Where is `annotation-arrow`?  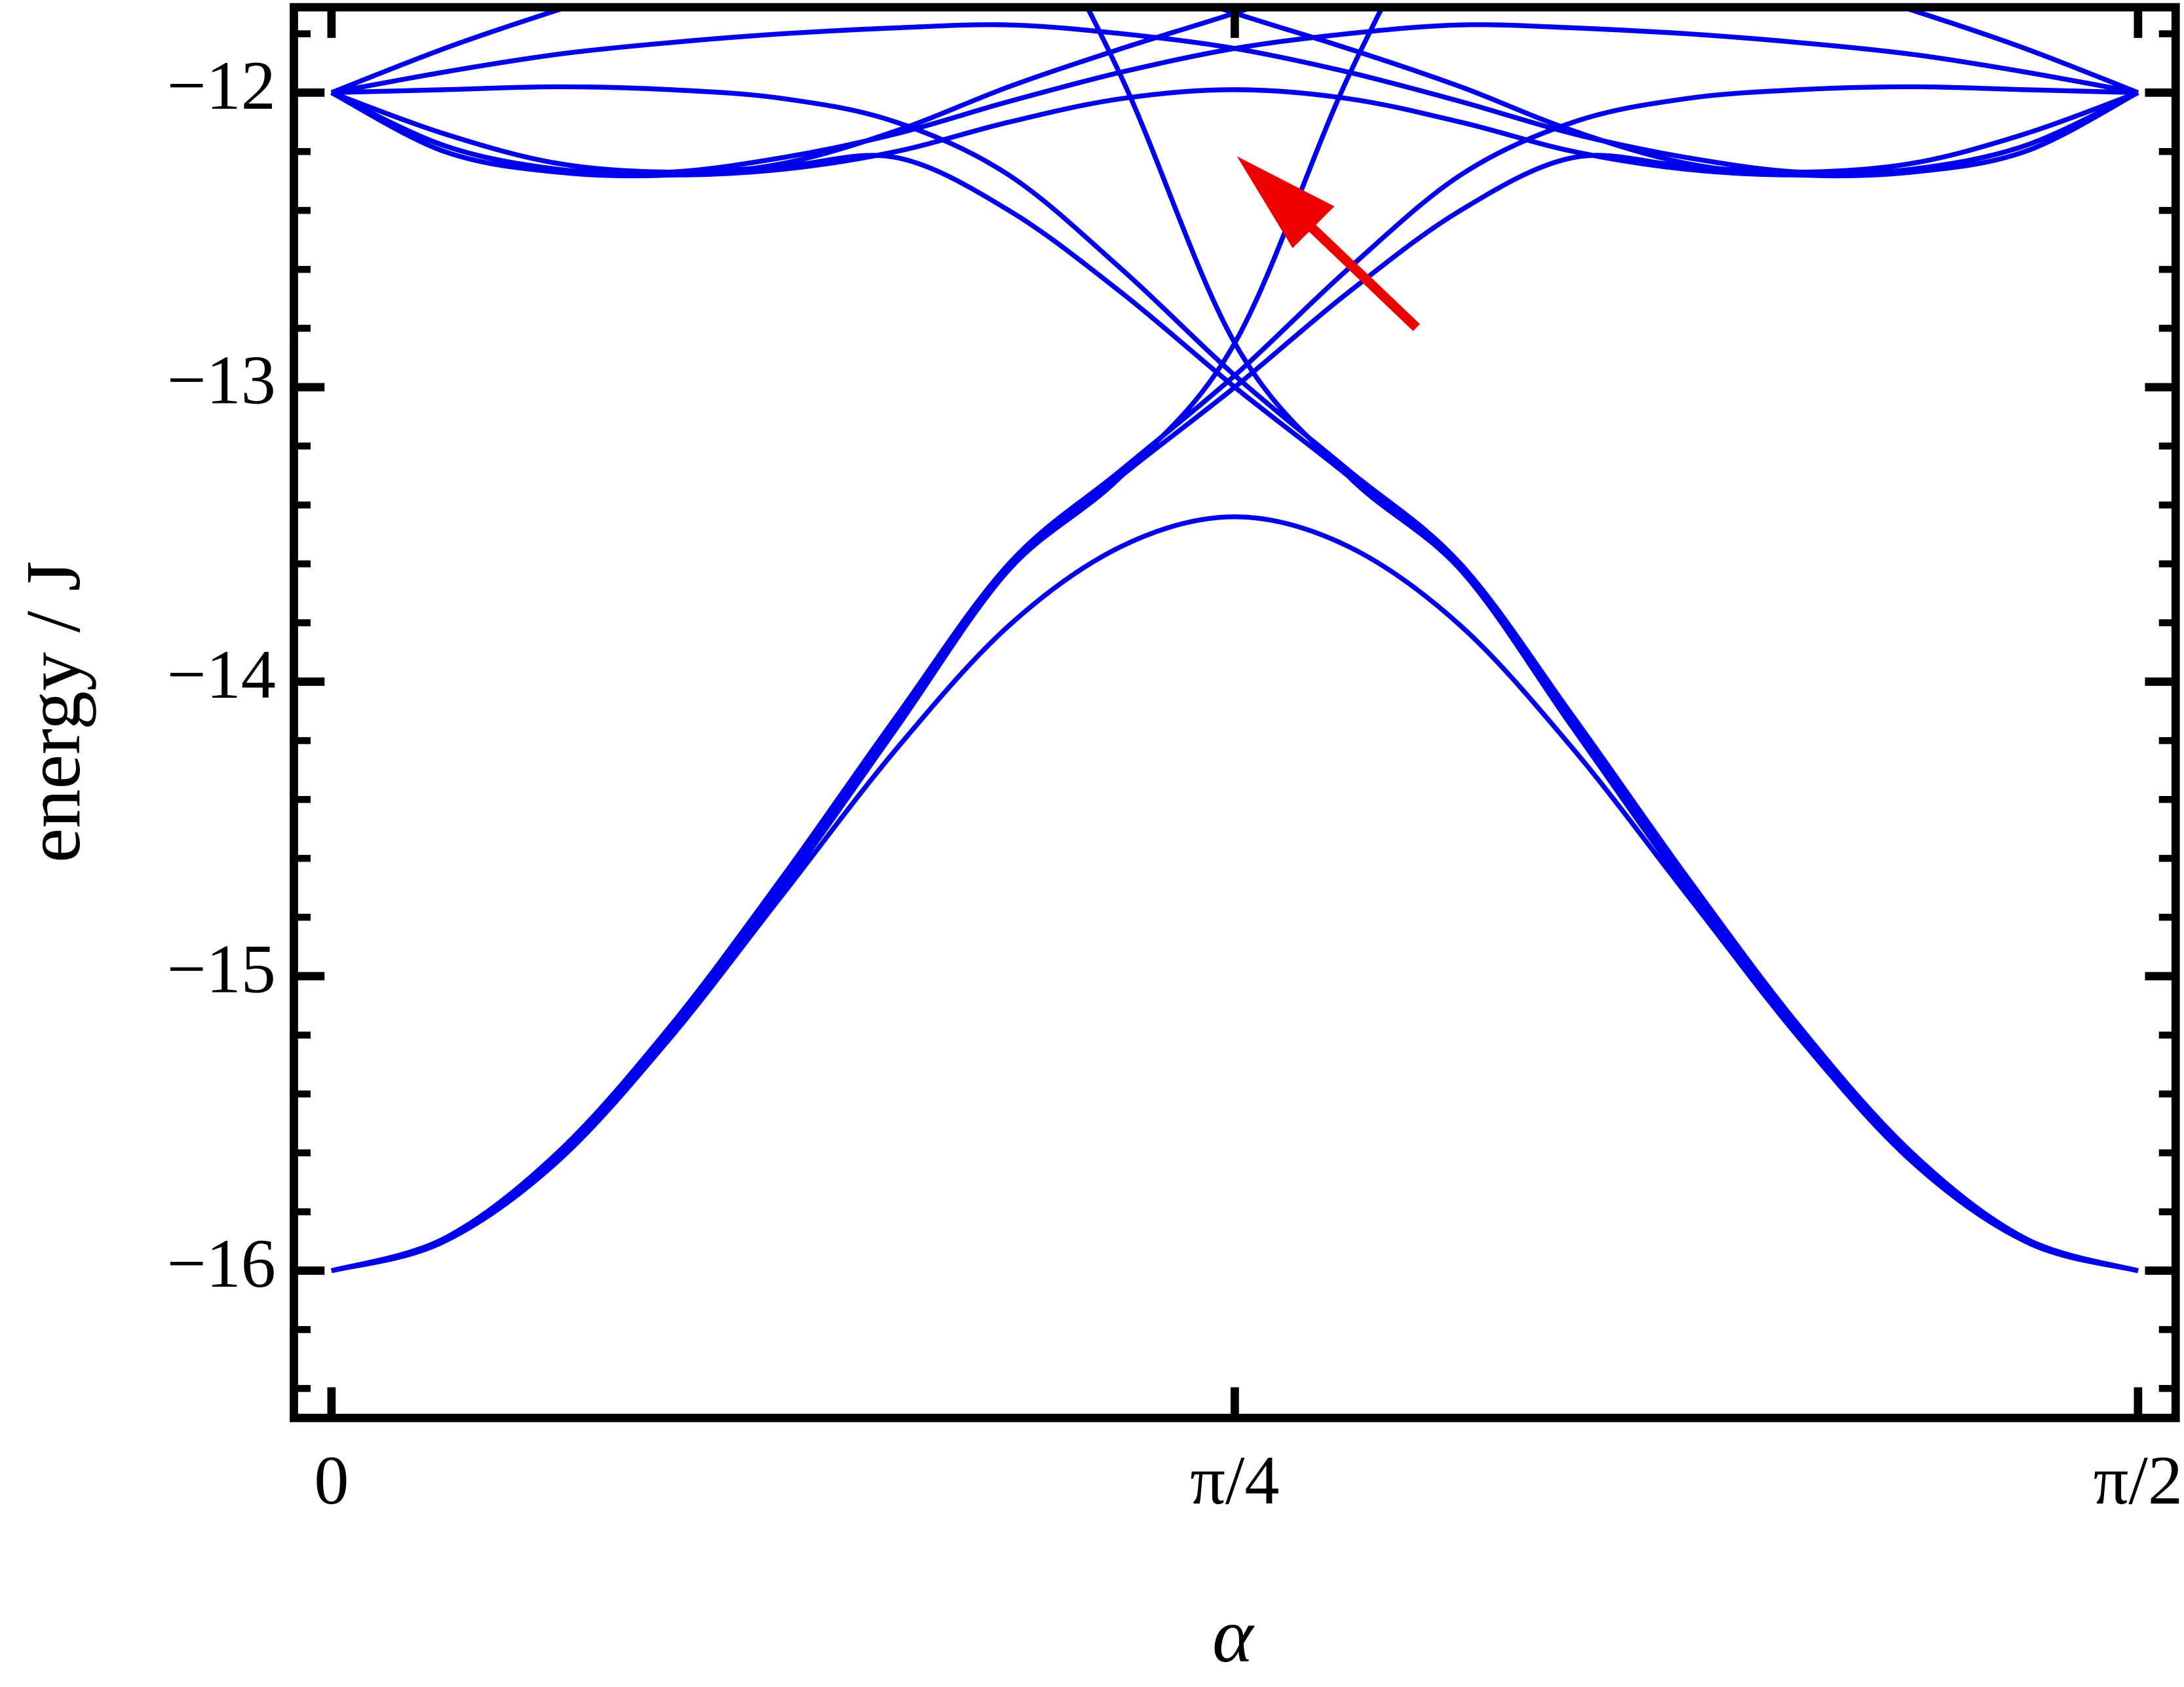
annotation-arrow is located at coordinates (1328, 244).